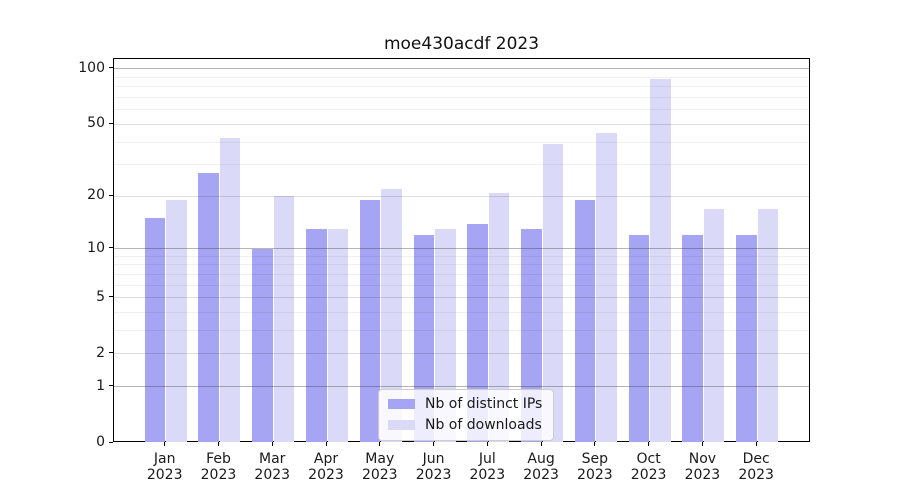 This screenshot has height=500, width=900. I want to click on bar-nb-of-distinct-ips-nov-2023, so click(692, 338).